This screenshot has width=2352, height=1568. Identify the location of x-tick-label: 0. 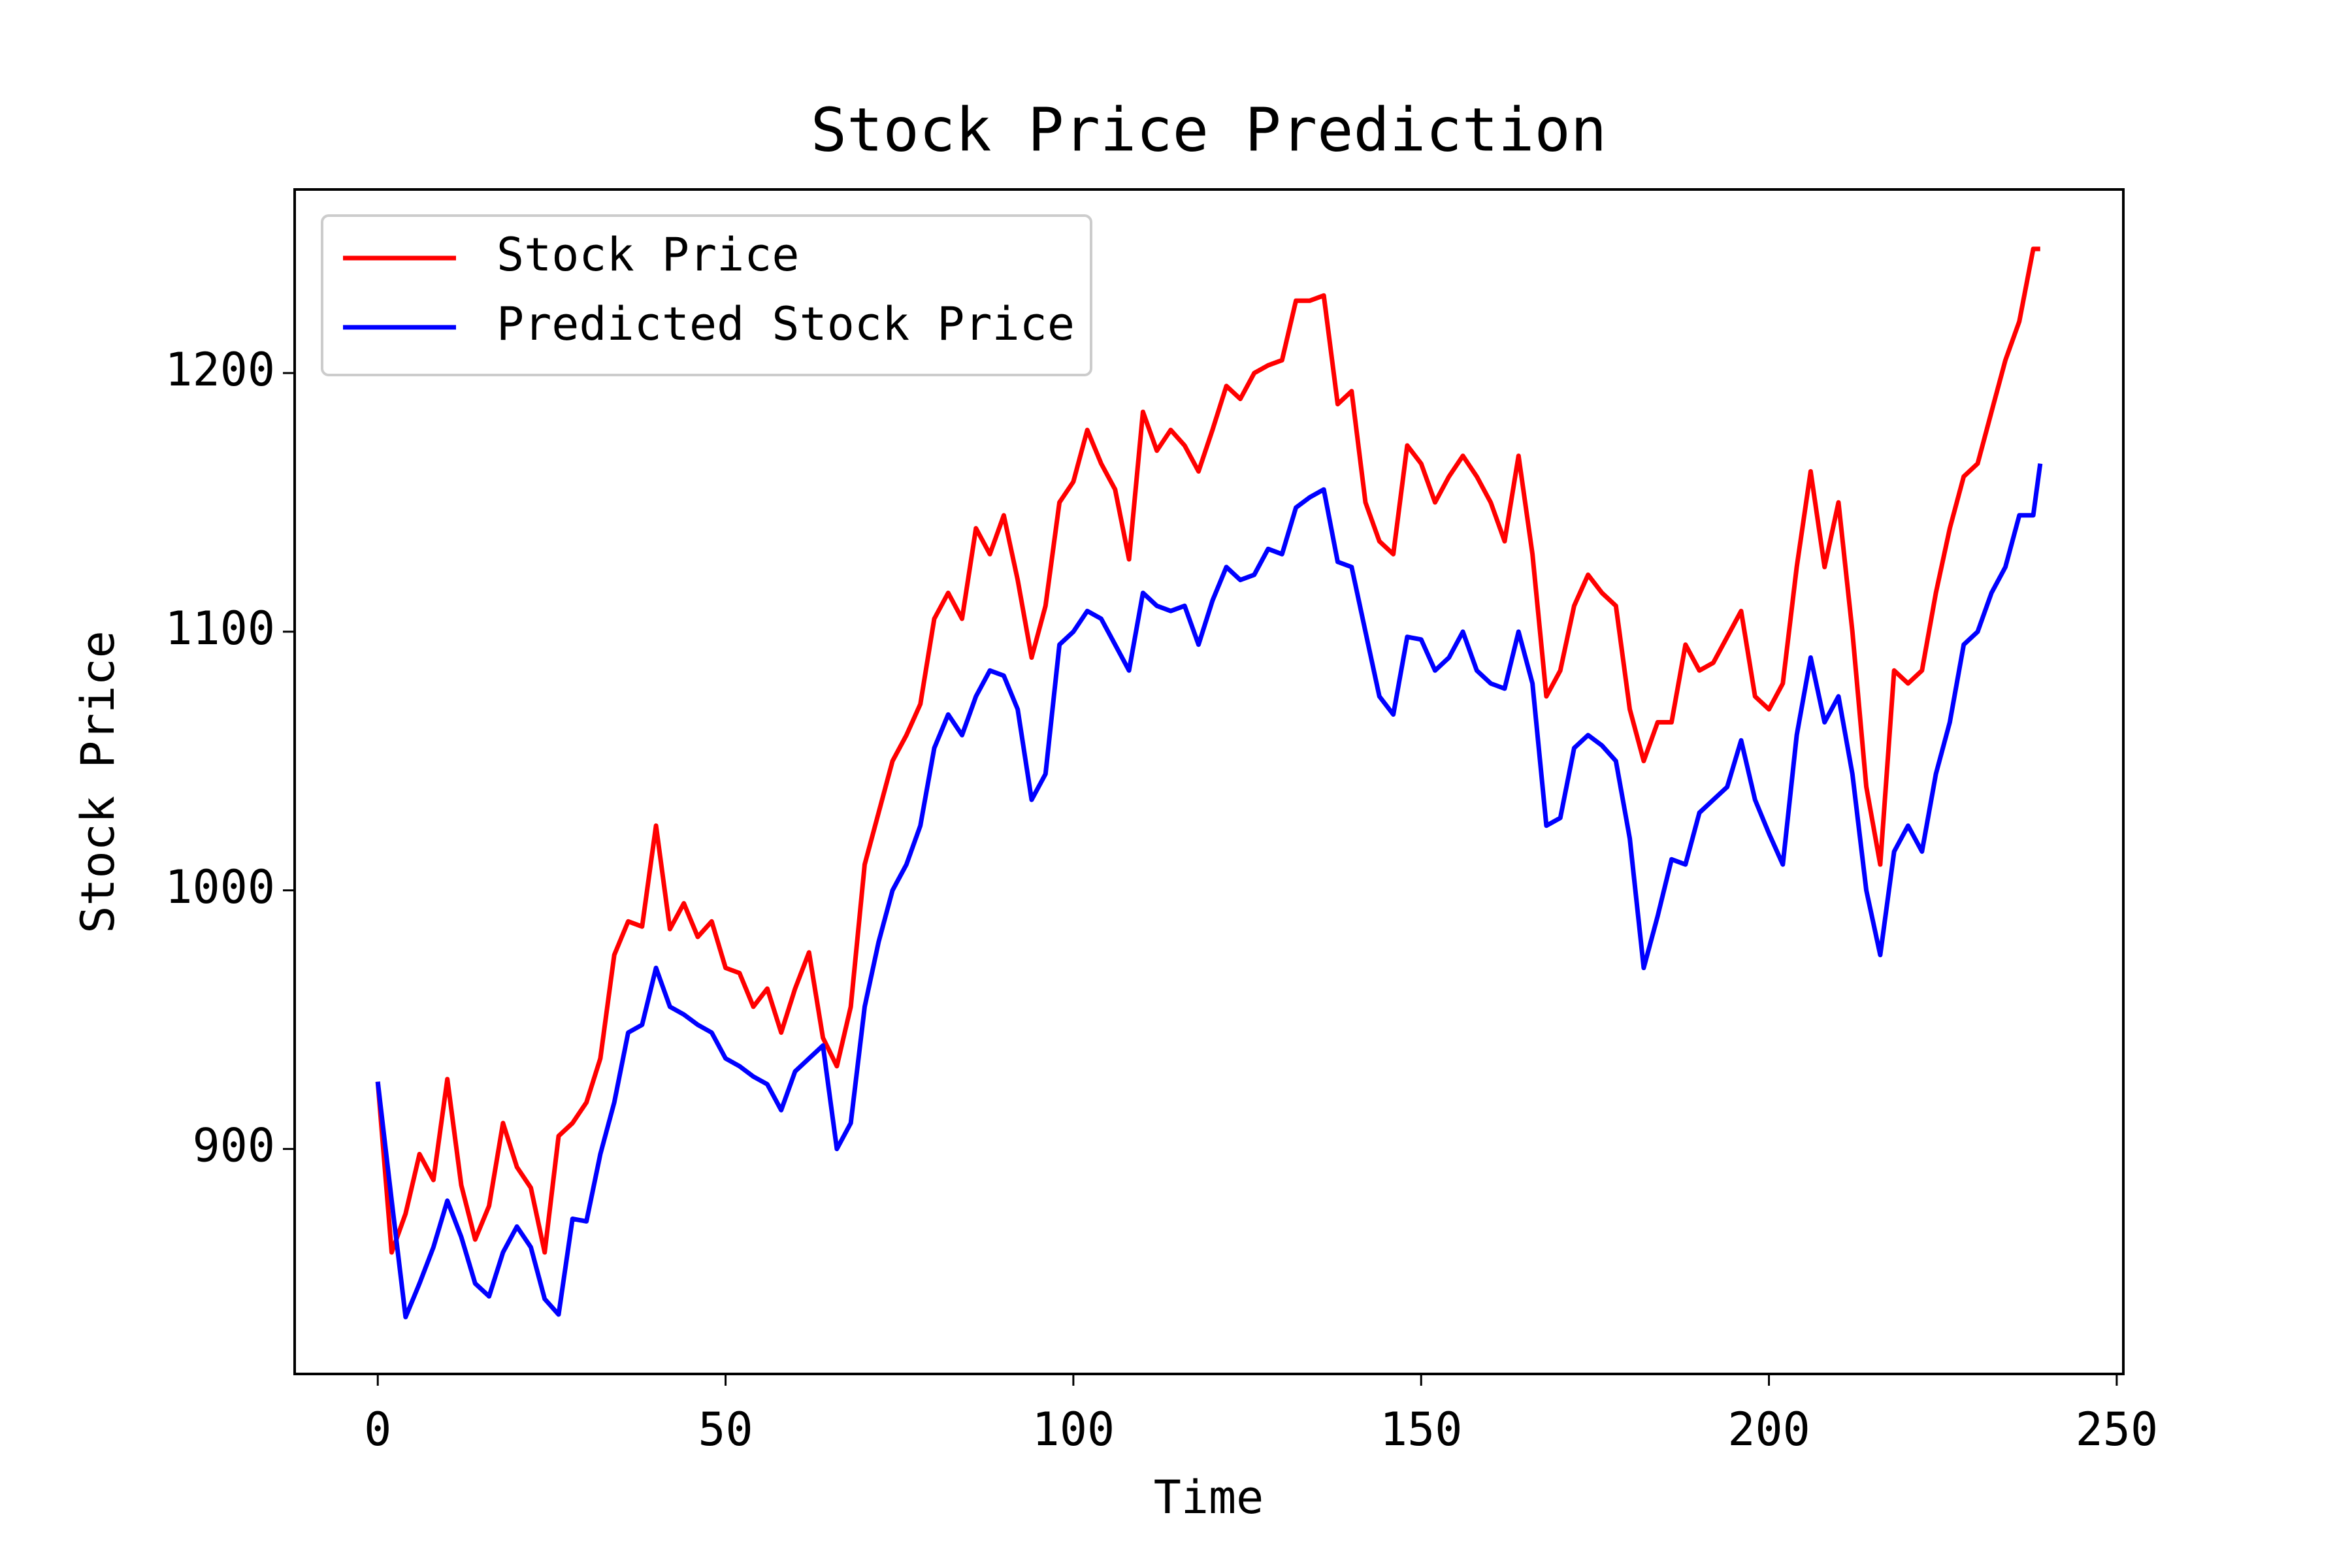
(377, 1429).